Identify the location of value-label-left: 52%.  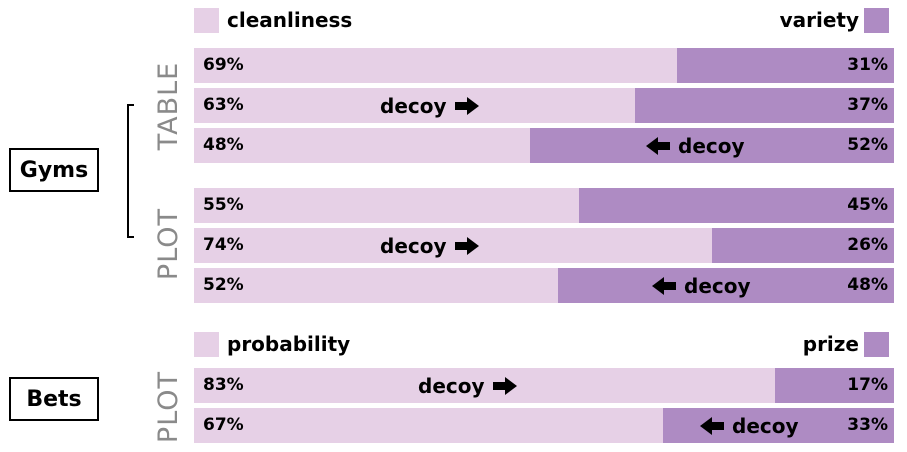
(223, 285).